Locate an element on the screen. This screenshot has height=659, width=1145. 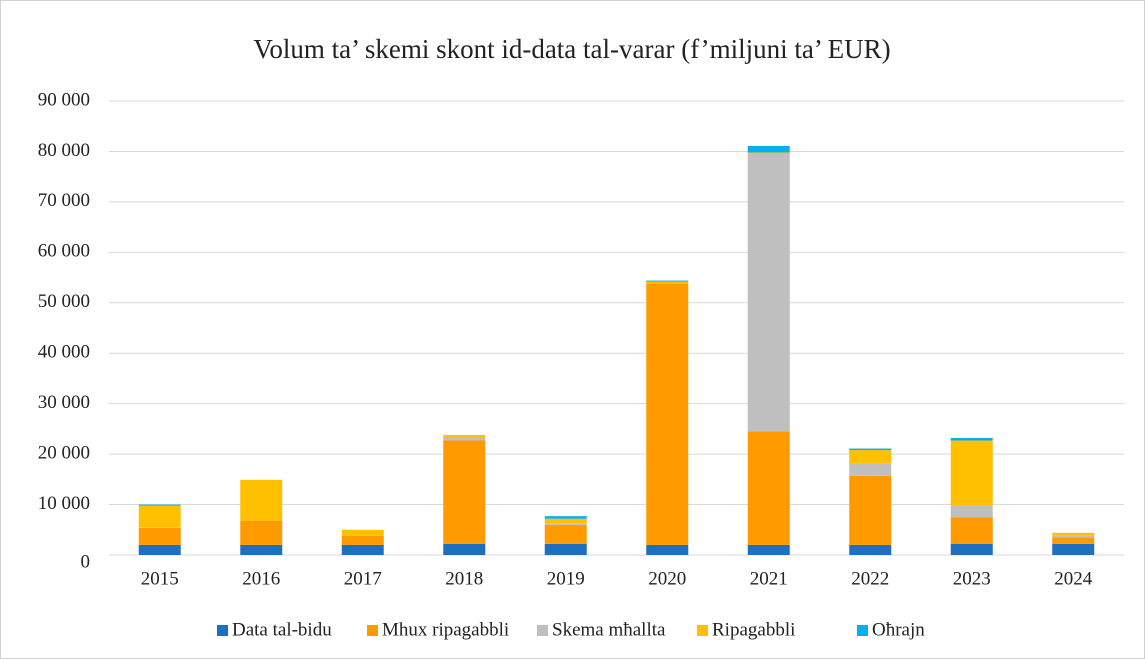
x-tick-label: 2021 is located at coordinates (769, 578).